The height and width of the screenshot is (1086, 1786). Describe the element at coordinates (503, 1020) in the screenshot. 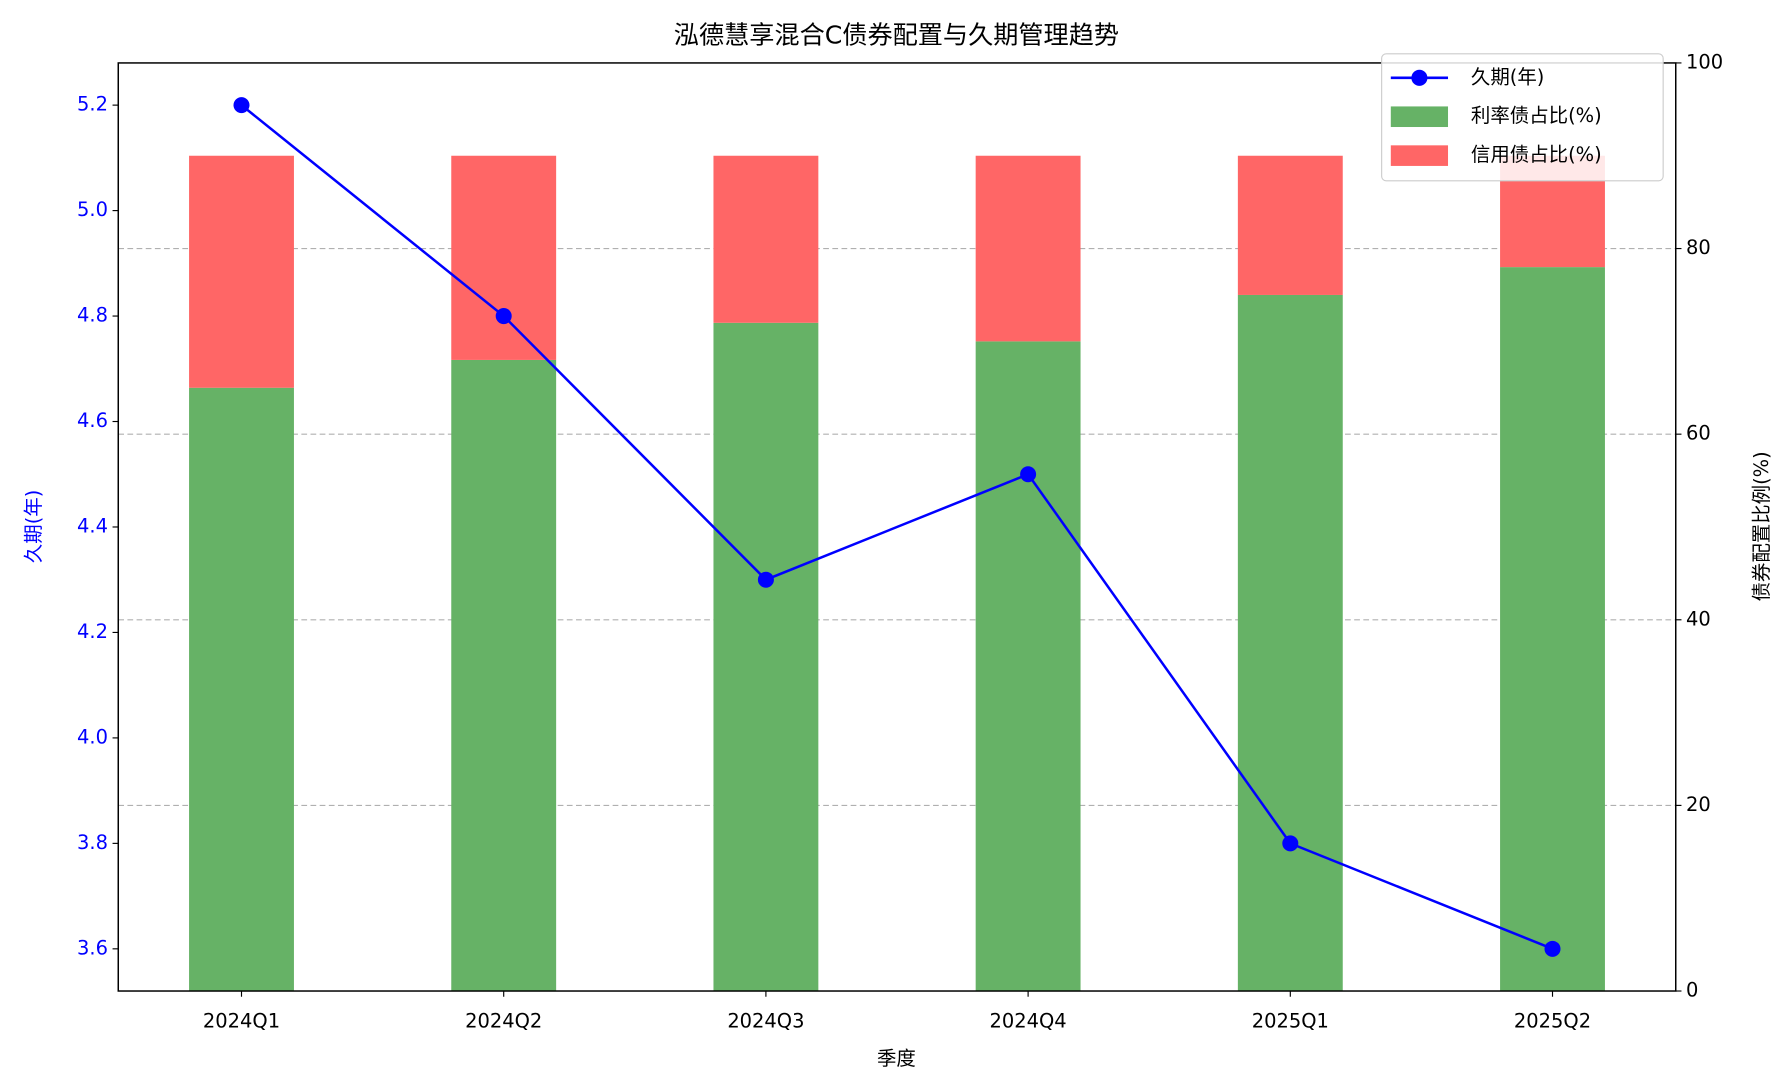

I see `x-tick-label: 2024Q2` at that location.